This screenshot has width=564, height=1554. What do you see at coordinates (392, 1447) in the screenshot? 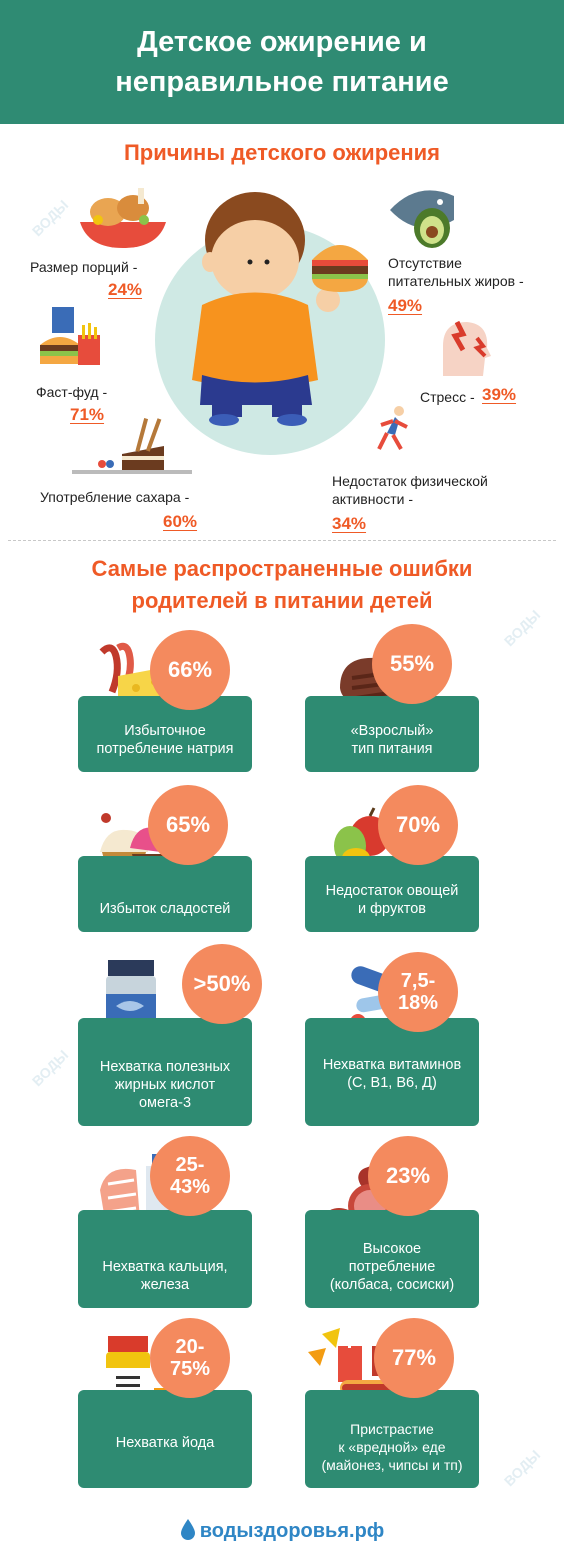
I see `card-text-line: к «вредной» еде` at bounding box center [392, 1447].